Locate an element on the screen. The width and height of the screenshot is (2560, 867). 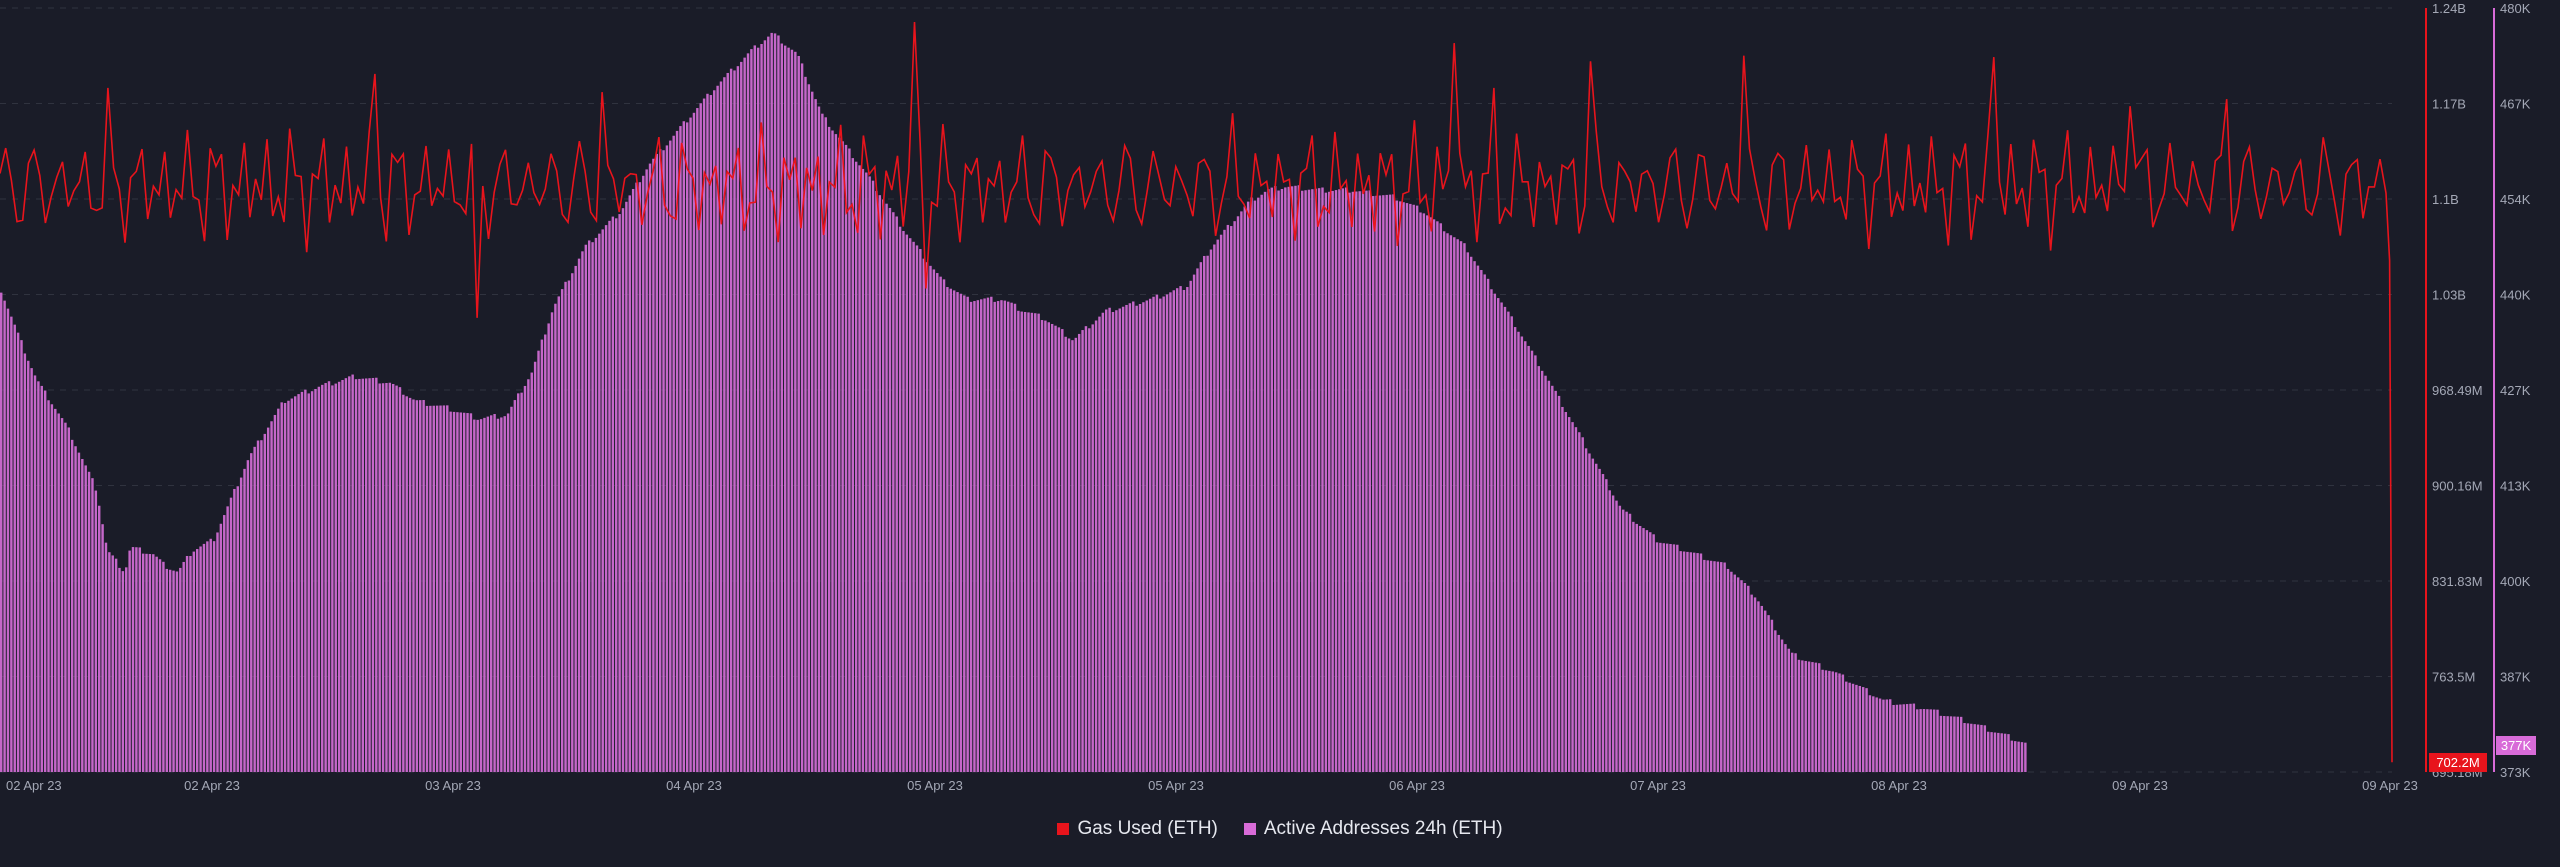
right-tick-label: 440K is located at coordinates (2515, 295).